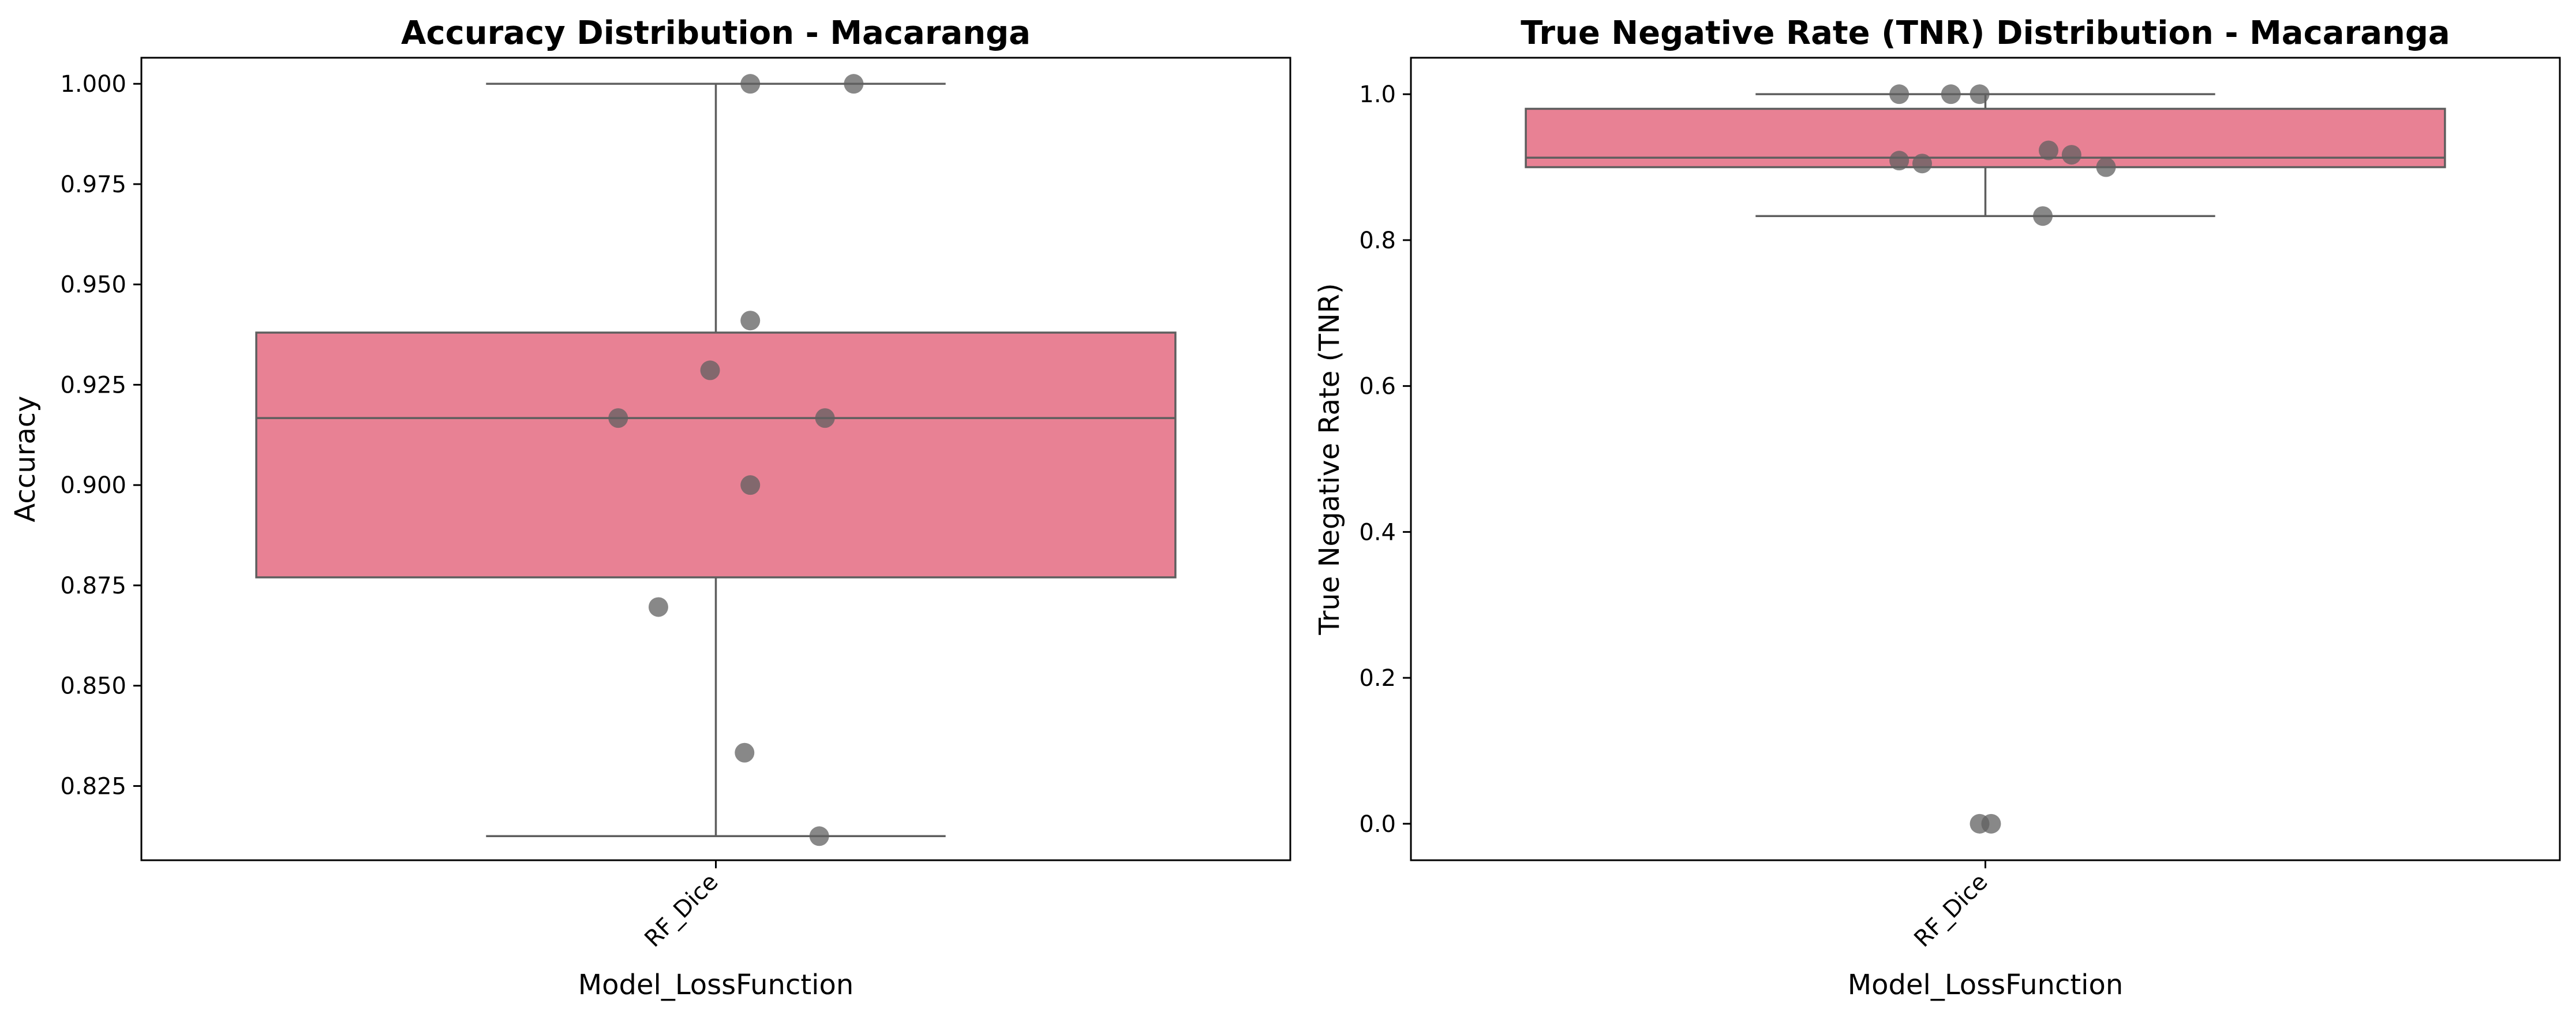 The height and width of the screenshot is (1019, 2576). I want to click on y-tick-label: 1.0, so click(1377, 95).